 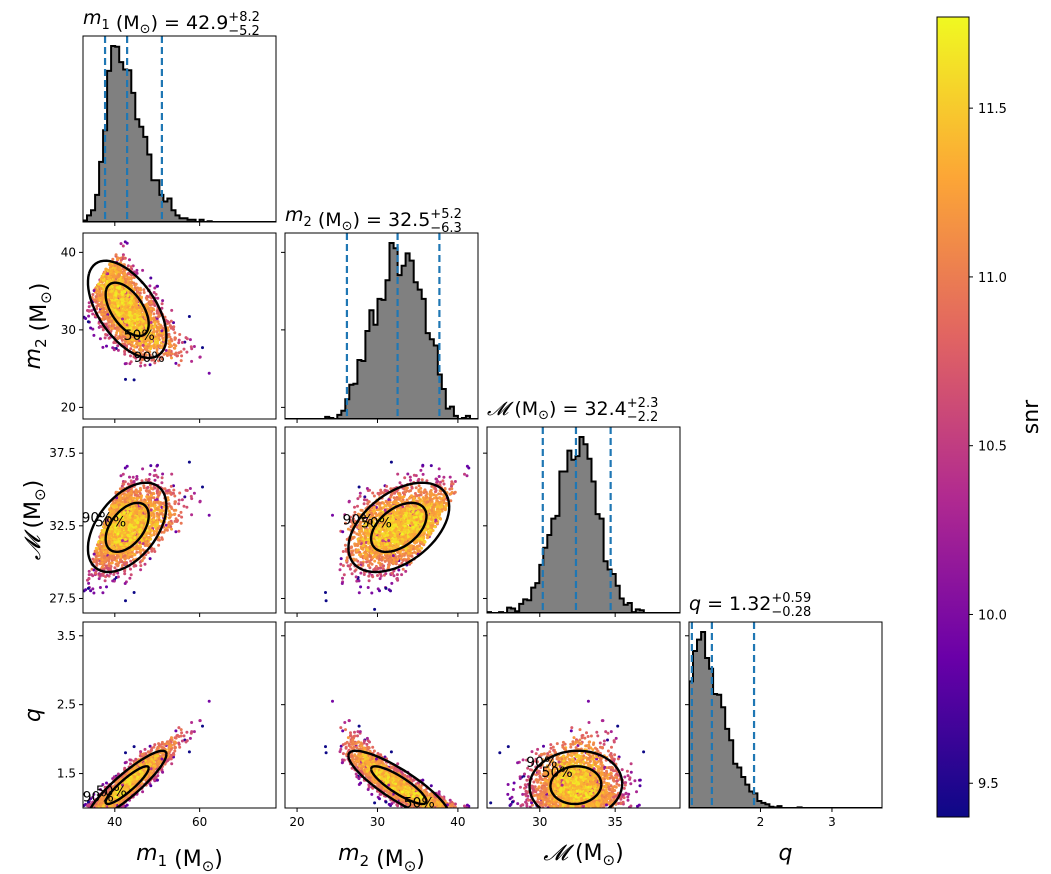 I want to click on contour-90pct, so click(x=127, y=309).